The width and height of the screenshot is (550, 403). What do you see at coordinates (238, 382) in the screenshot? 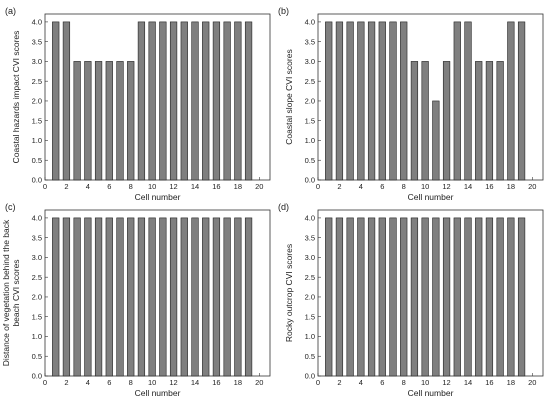
I see `x-tick-label-c: 18` at bounding box center [238, 382].